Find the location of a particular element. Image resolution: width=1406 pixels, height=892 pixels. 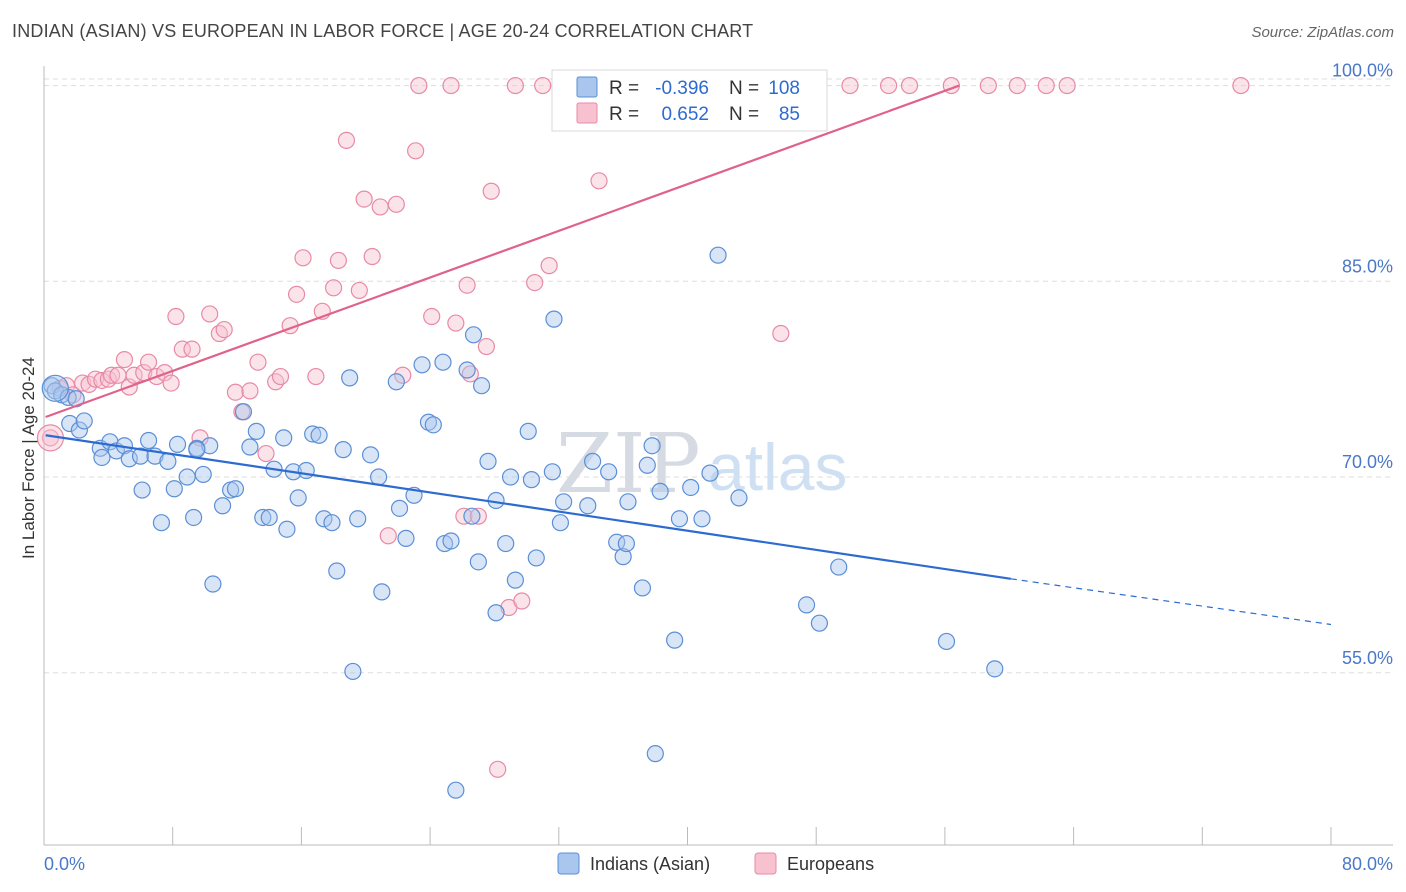

x-tick-label-max: 80.0% is located at coordinates (1367, 864).